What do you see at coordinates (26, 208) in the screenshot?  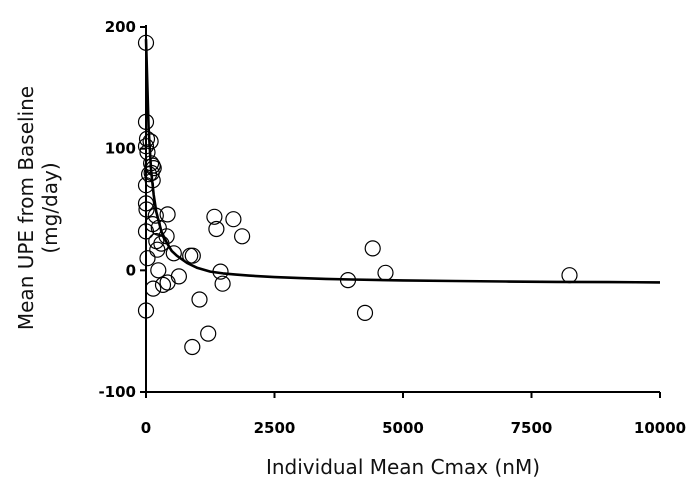 I see `y-axis-title-line1: Mean UPE from Baseline` at bounding box center [26, 208].